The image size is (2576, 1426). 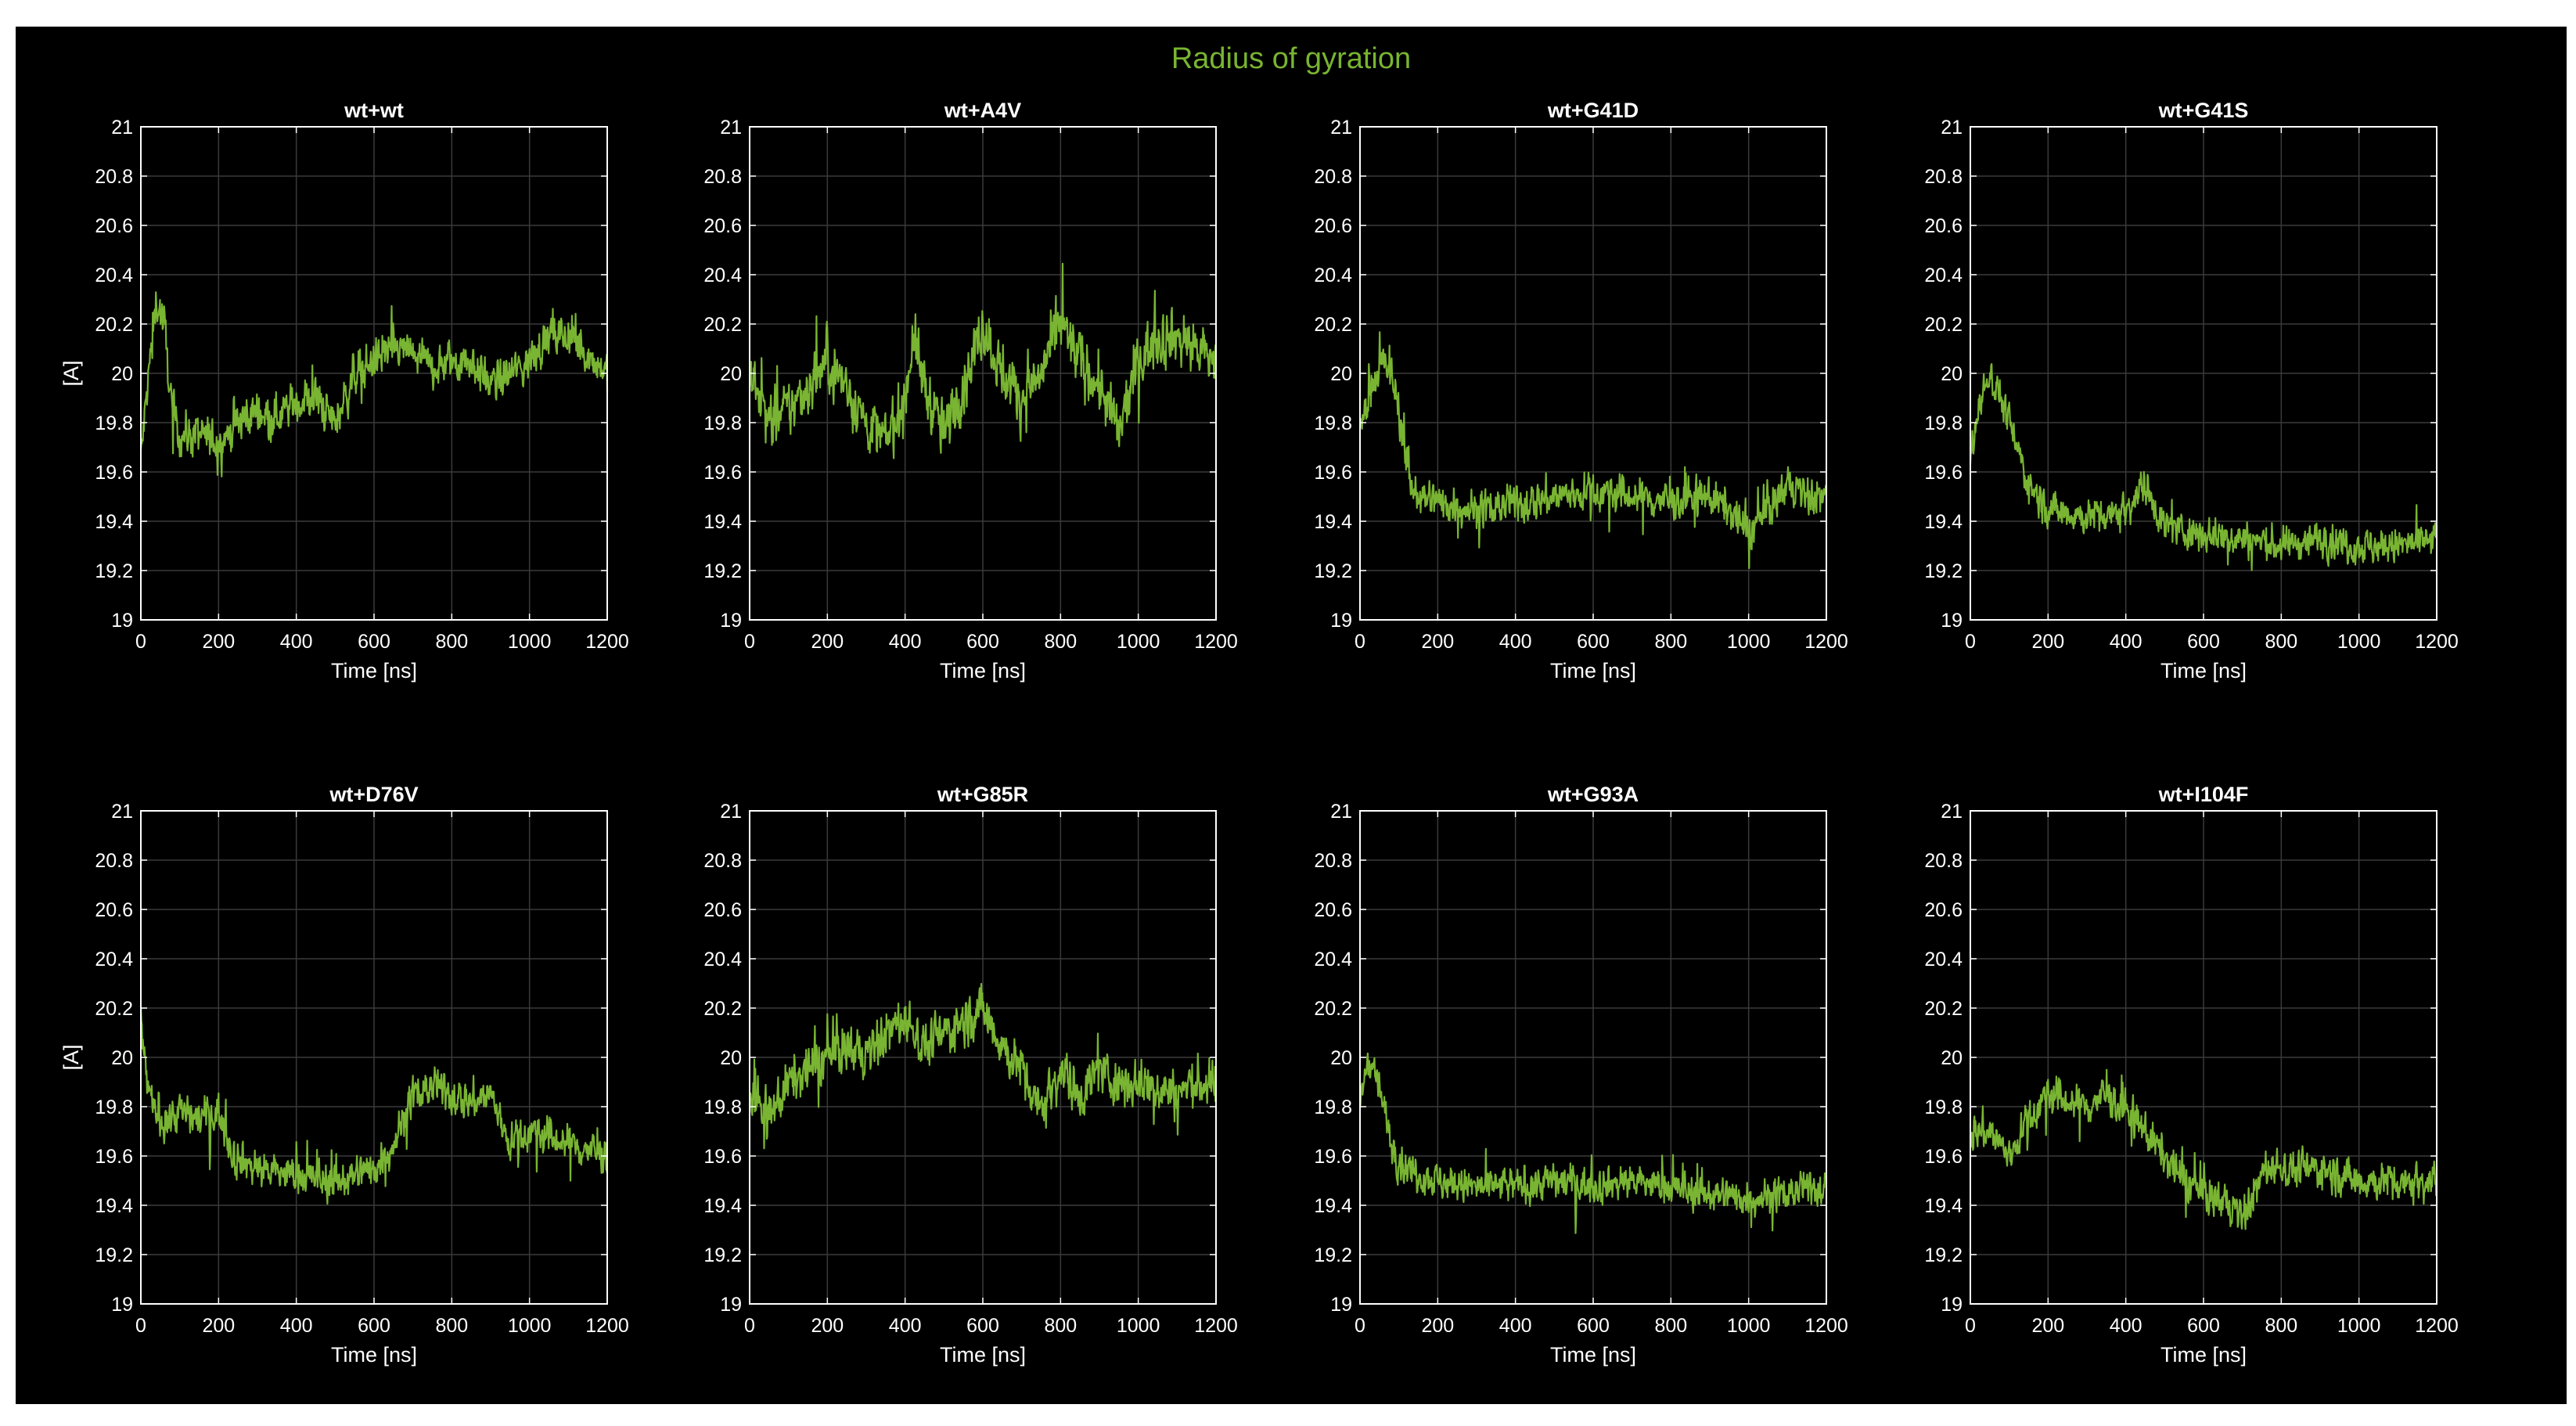 What do you see at coordinates (982, 110) in the screenshot?
I see `subplot-title: wt+A4V` at bounding box center [982, 110].